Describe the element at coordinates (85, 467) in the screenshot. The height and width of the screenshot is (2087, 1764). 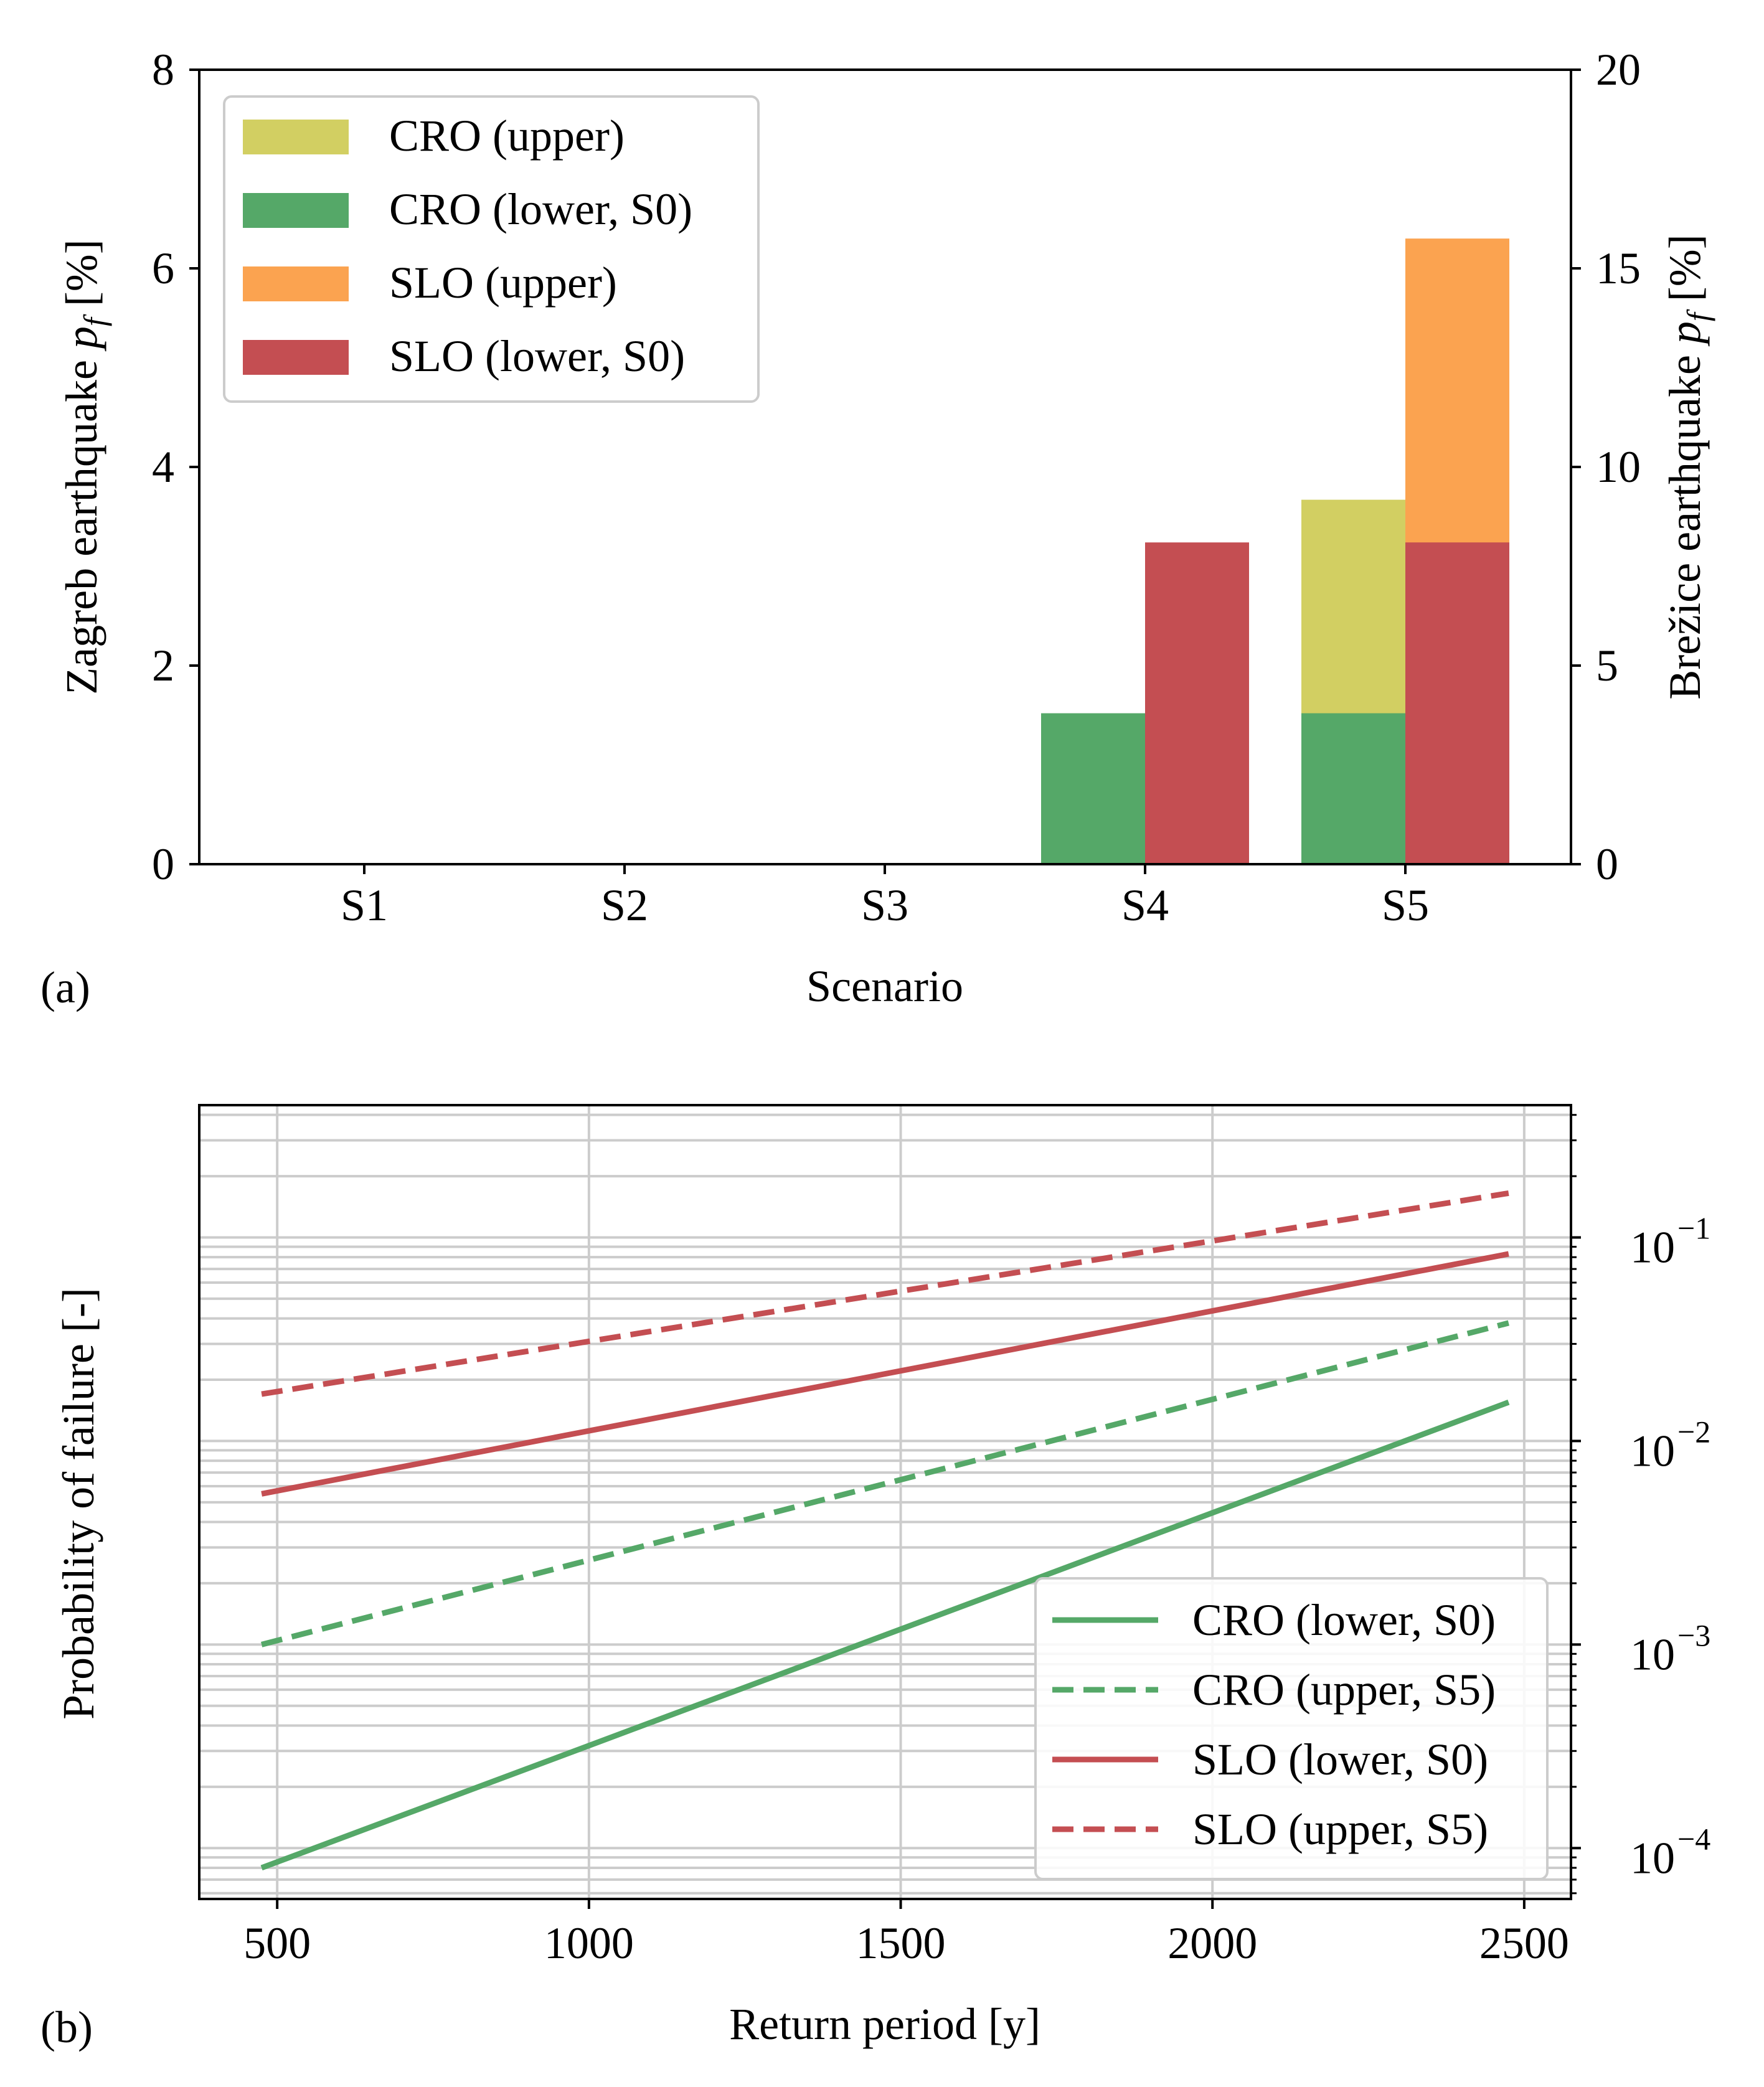
I see `panel-a-left-ylabel: Zagreb earthquake pf [%]` at that location.